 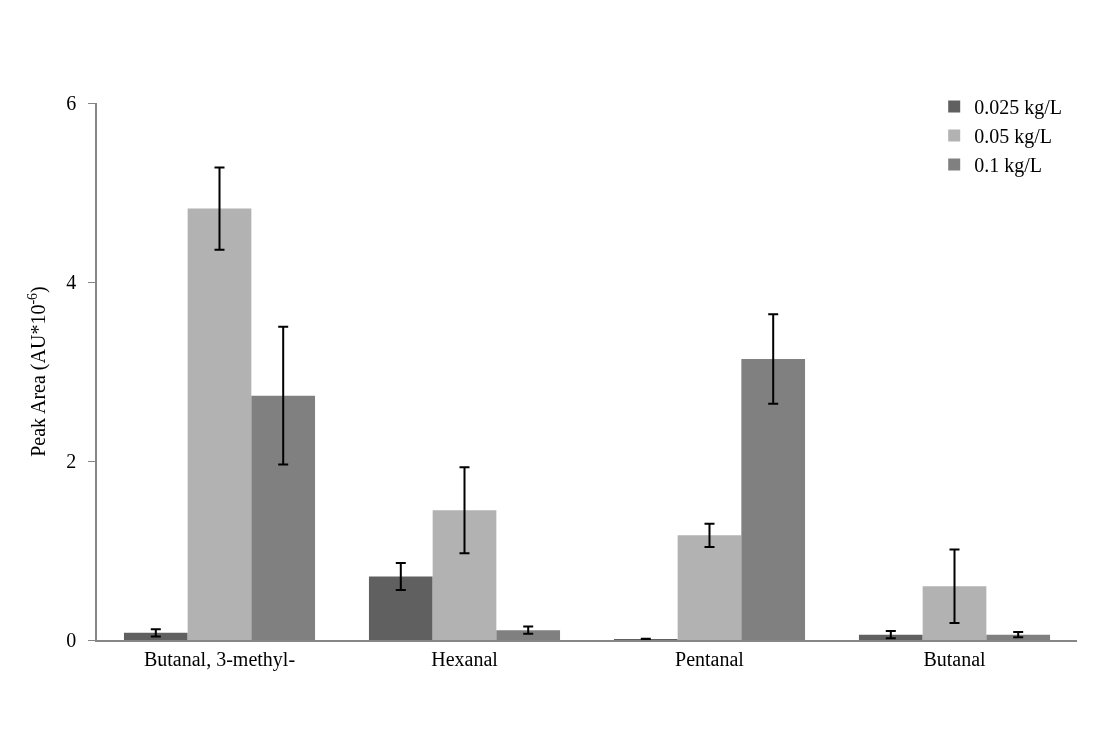 I want to click on x-tick-label: Butanal, so click(x=955, y=658).